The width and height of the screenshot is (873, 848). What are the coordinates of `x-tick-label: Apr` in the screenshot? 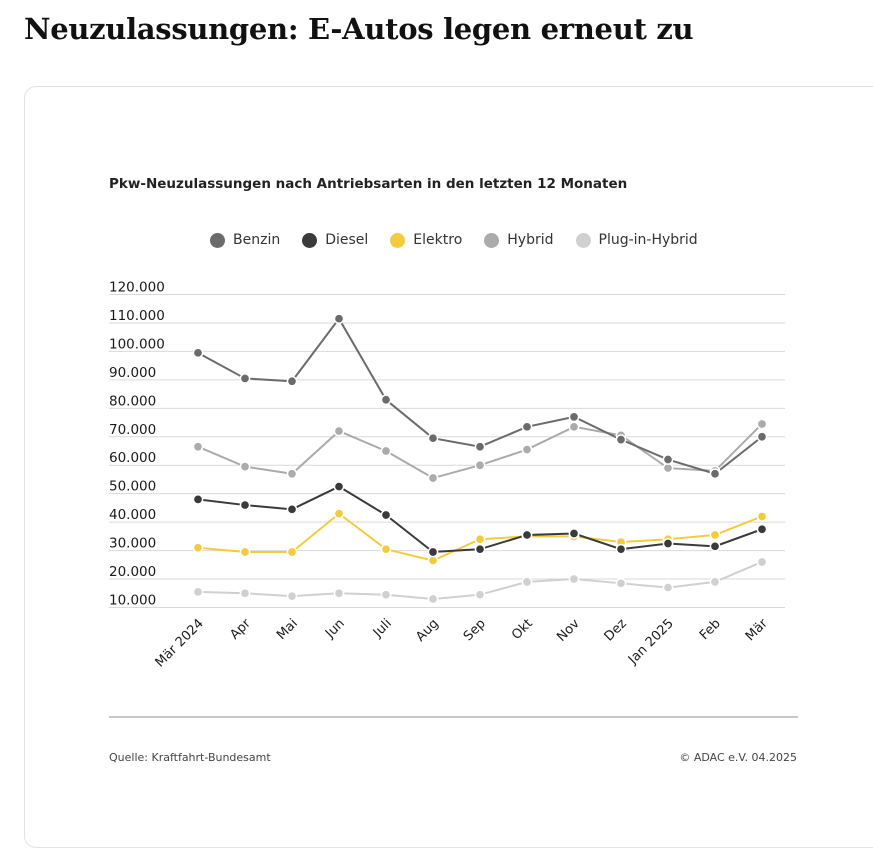 It's located at (240, 629).